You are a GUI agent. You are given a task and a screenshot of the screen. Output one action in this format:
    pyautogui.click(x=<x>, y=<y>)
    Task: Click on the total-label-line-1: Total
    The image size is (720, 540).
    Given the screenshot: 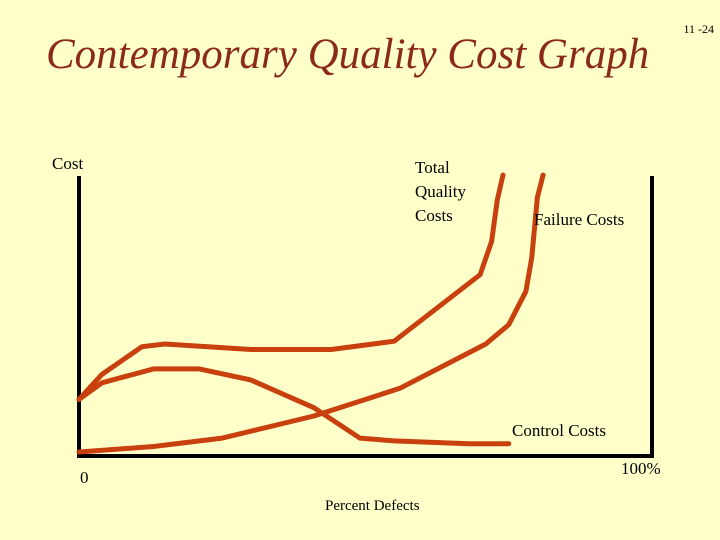 What is the action you would take?
    pyautogui.click(x=432, y=167)
    